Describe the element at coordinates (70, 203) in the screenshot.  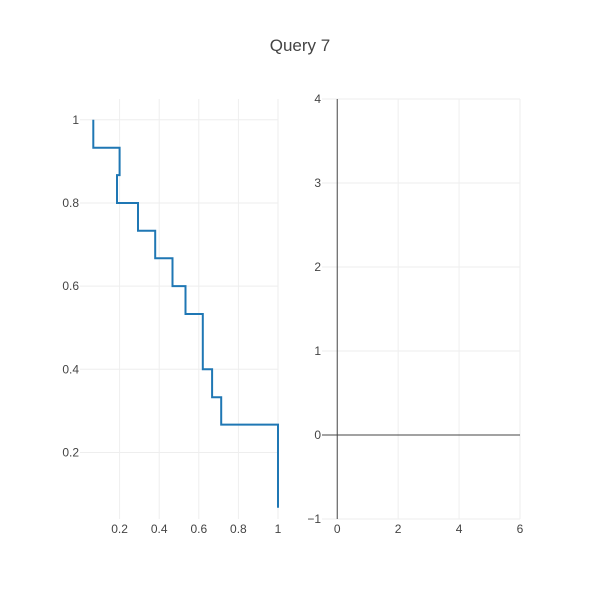
I see `left-y-tick-label: 0.8` at that location.